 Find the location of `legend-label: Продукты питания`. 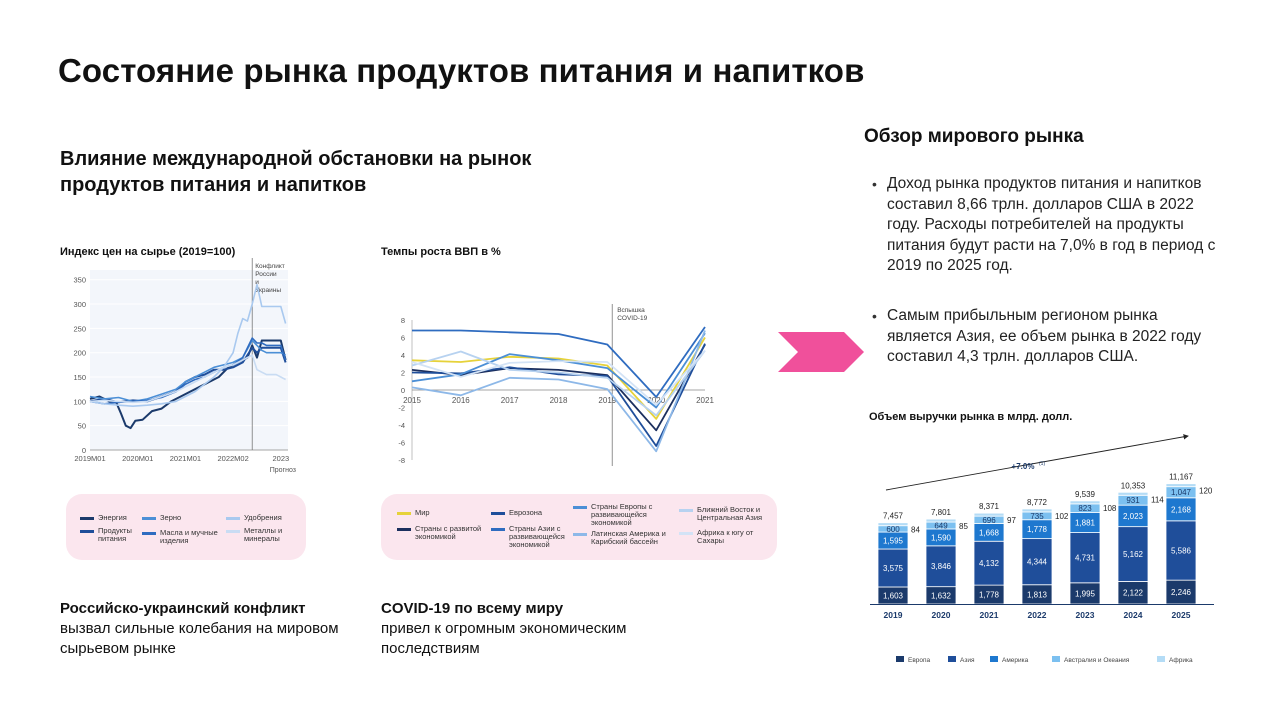

legend-label: Продукты питания is located at coordinates (115, 534).